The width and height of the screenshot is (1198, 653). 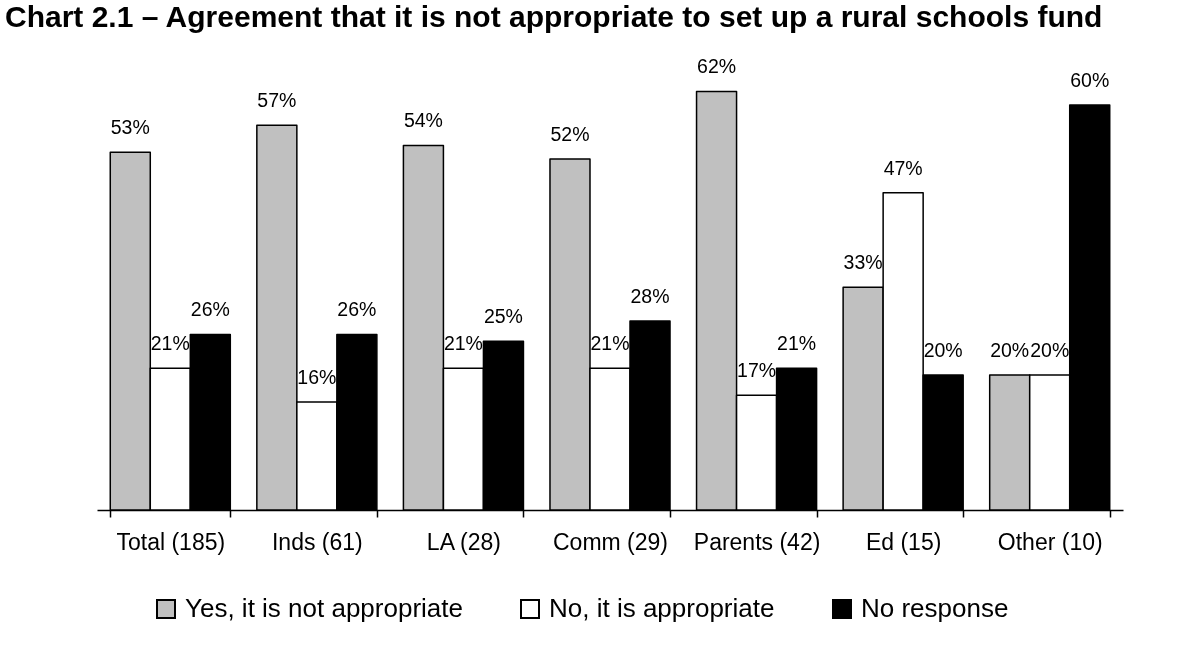 What do you see at coordinates (570, 133) in the screenshot?
I see `data-label: 52%` at bounding box center [570, 133].